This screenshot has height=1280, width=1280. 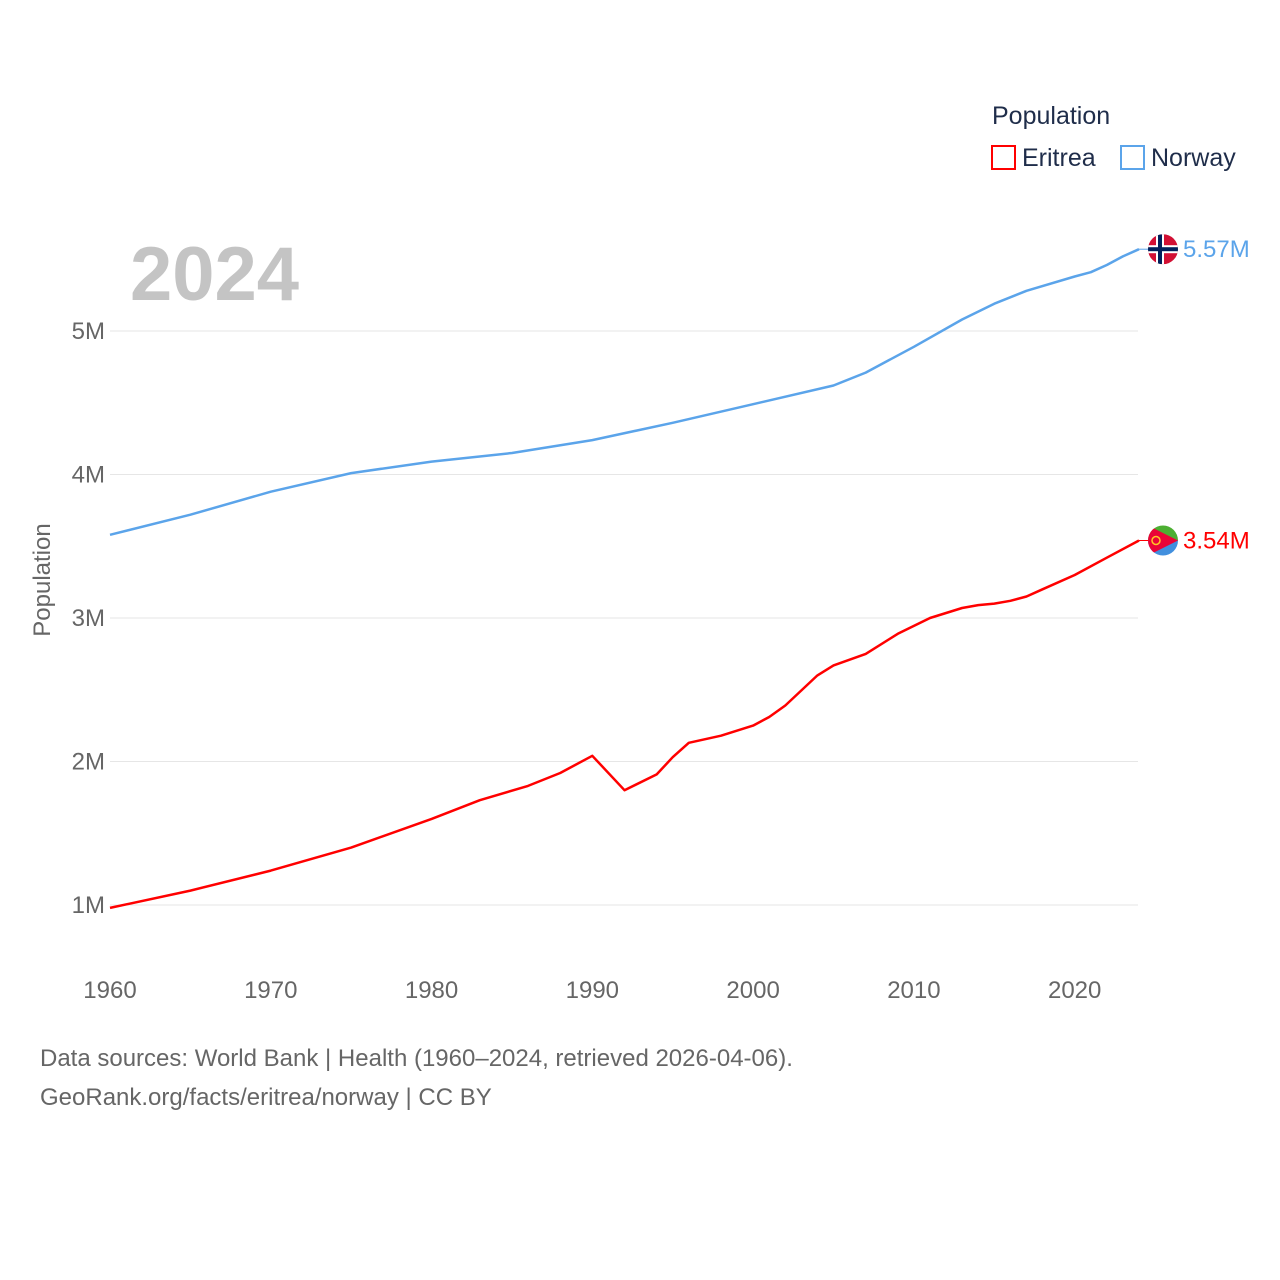 I want to click on legend: Population Eritrea Norway, so click(x=1113, y=137).